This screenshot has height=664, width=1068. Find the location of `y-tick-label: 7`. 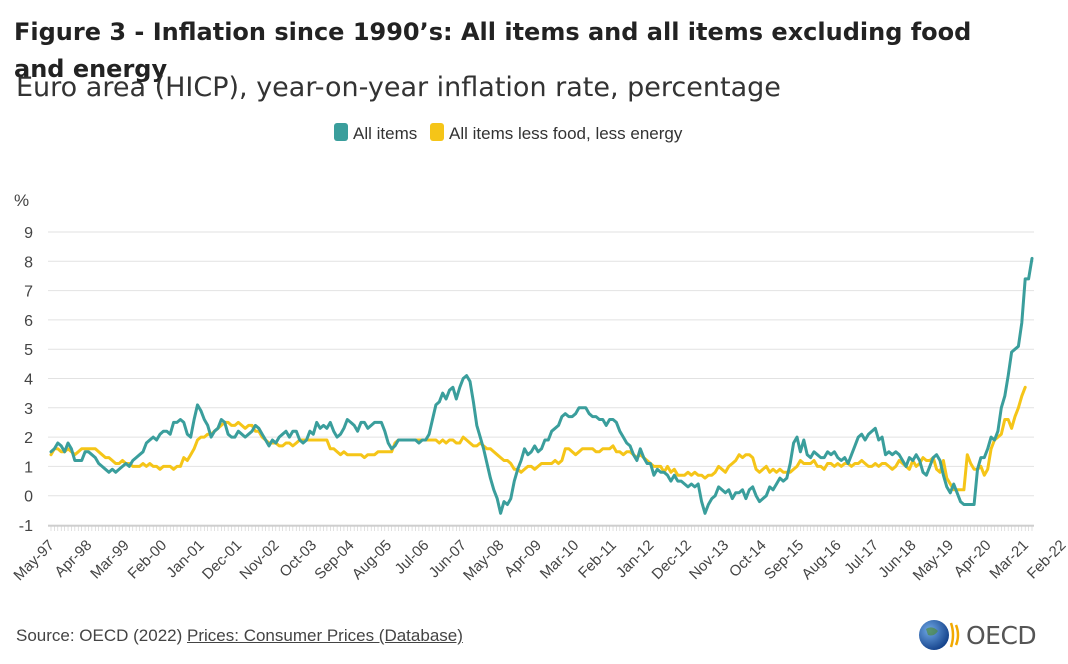

y-tick-label: 7 is located at coordinates (28, 292).